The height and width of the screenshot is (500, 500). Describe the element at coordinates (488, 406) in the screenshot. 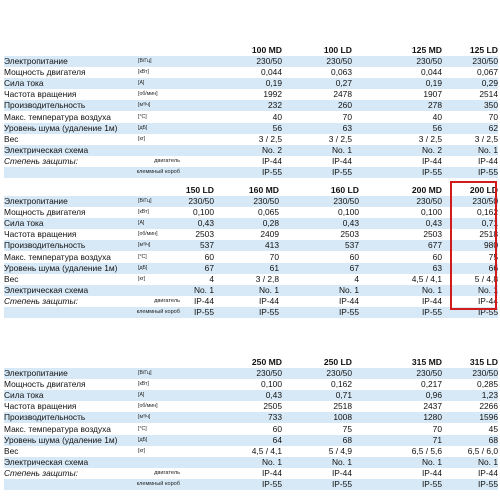

I see `value-cell: 2266` at that location.